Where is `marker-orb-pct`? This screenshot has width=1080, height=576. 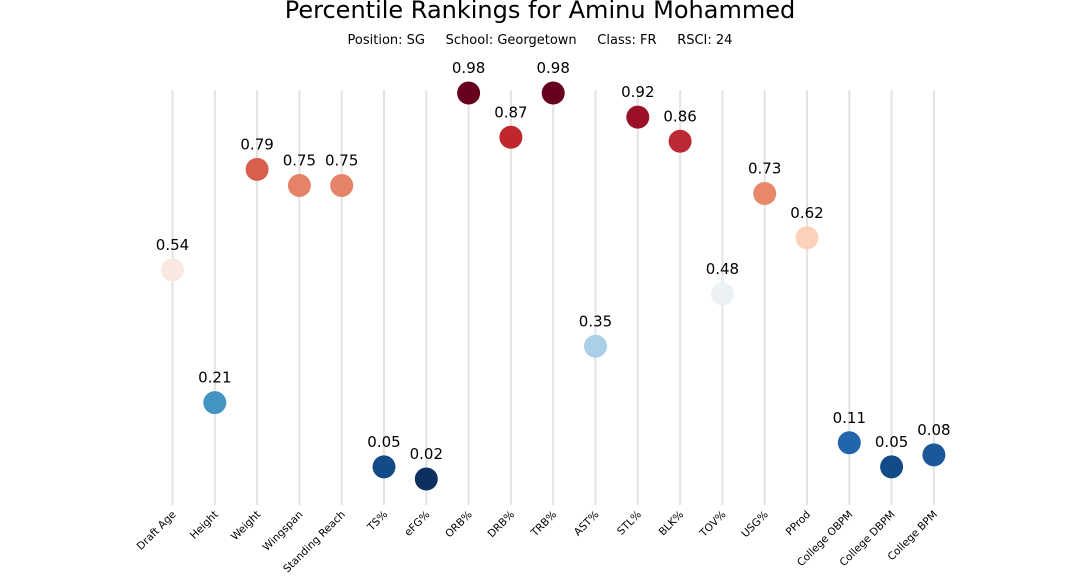 marker-orb-pct is located at coordinates (469, 93).